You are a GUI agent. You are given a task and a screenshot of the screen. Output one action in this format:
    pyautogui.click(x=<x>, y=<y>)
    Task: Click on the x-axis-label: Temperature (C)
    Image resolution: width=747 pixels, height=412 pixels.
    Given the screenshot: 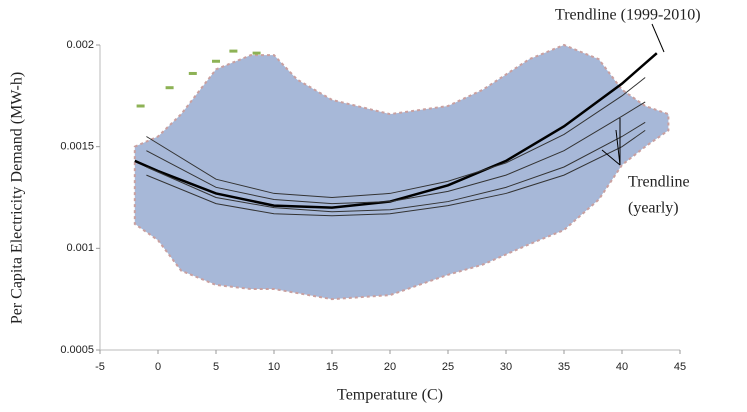 What is the action you would take?
    pyautogui.click(x=390, y=395)
    